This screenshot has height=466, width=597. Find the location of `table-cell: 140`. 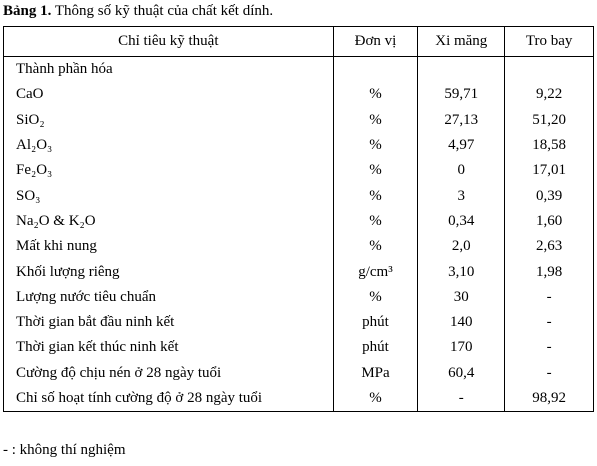

table-cell: 140 is located at coordinates (461, 322).